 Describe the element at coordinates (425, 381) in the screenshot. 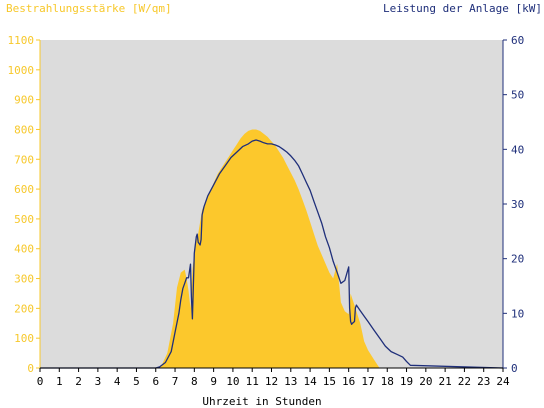

I see `x-tick-label: 20` at that location.